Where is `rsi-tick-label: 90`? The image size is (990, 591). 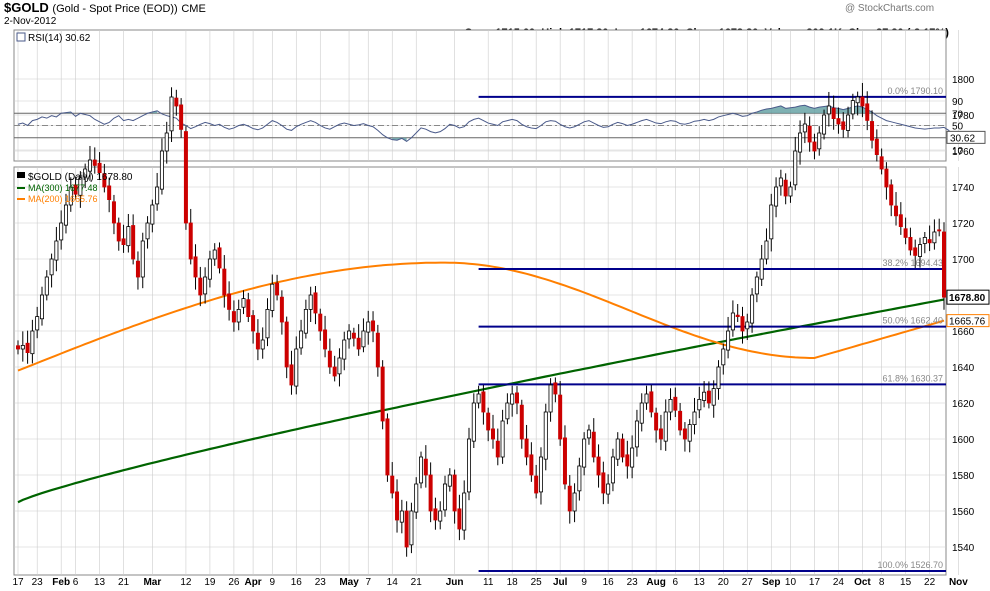
rsi-tick-label: 90 is located at coordinates (958, 102).